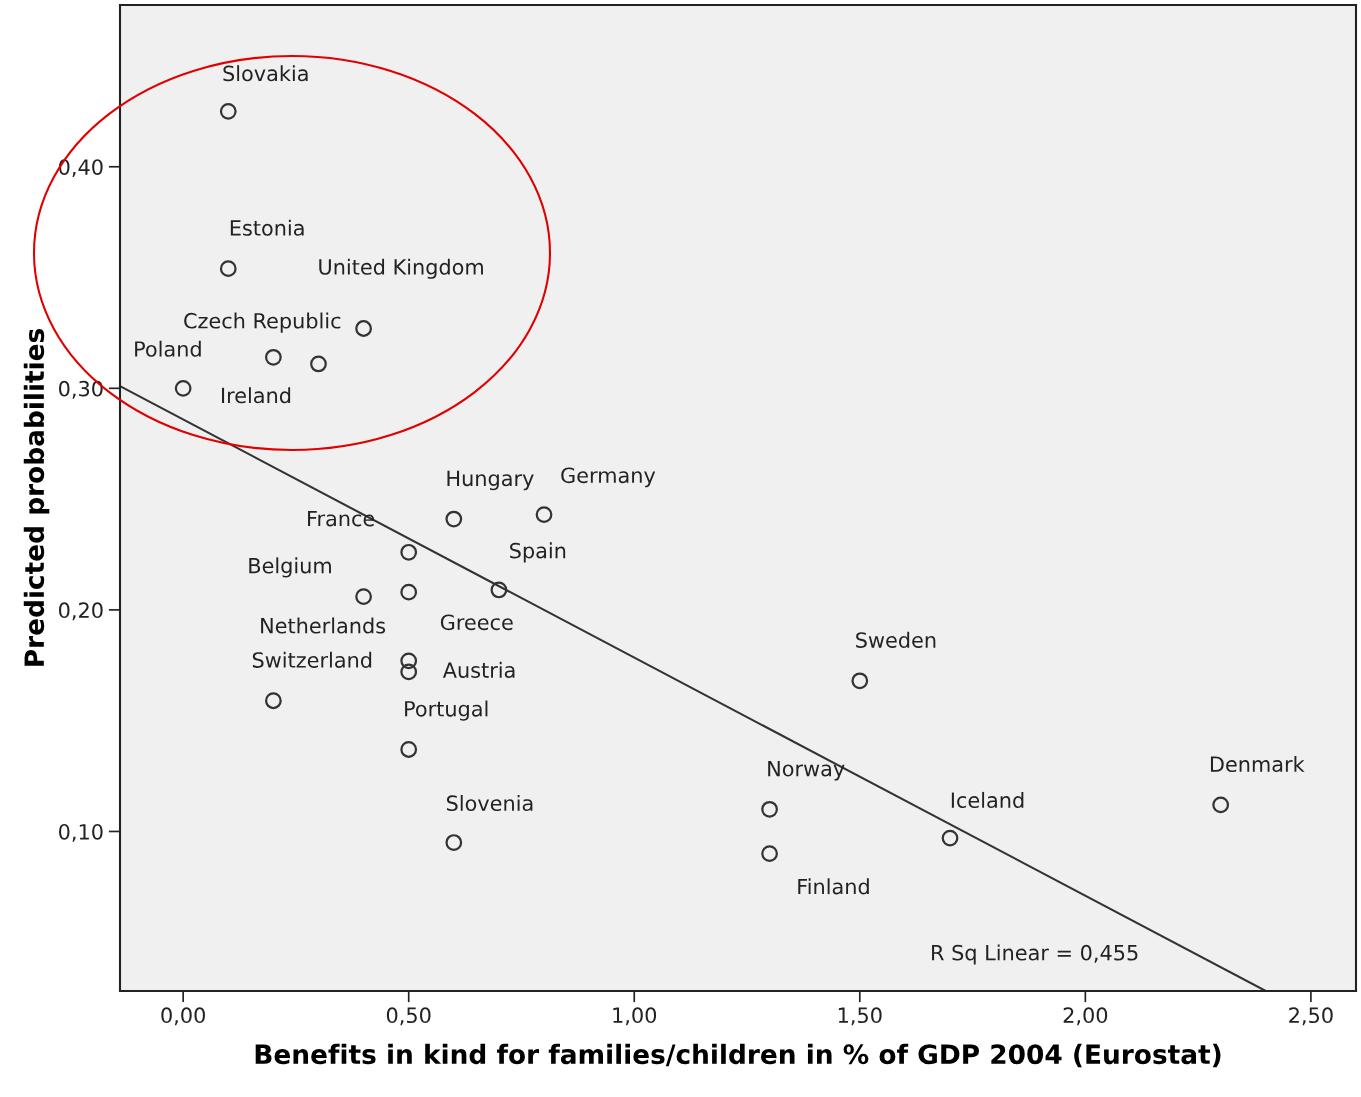 Image resolution: width=1361 pixels, height=1097 pixels. Describe the element at coordinates (81, 168) in the screenshot. I see `y-tick-label: 0,40` at that location.